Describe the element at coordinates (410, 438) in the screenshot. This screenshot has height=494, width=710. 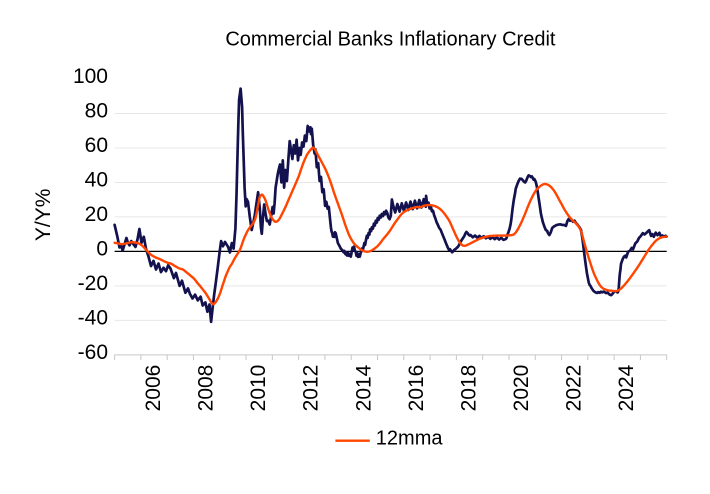
I see `svg-text: 12mma` at that location.